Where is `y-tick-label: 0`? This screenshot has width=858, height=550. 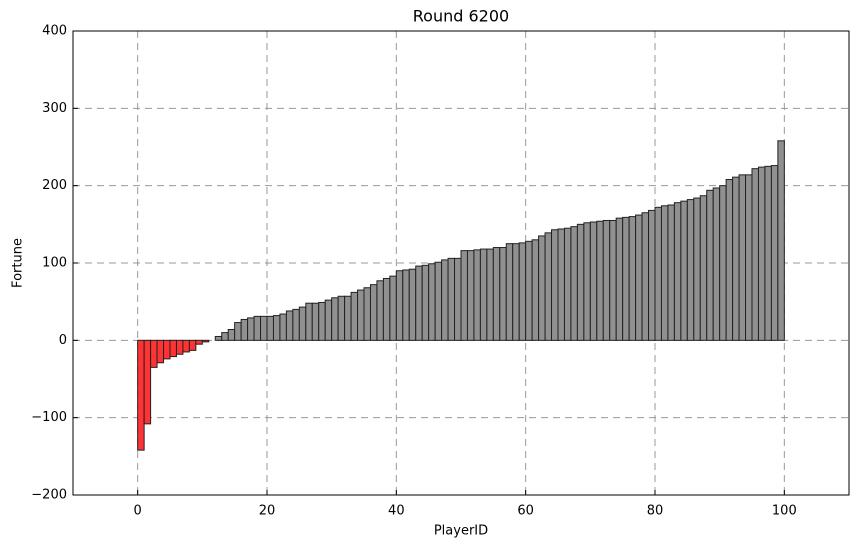
y-tick-label: 0 is located at coordinates (63, 340).